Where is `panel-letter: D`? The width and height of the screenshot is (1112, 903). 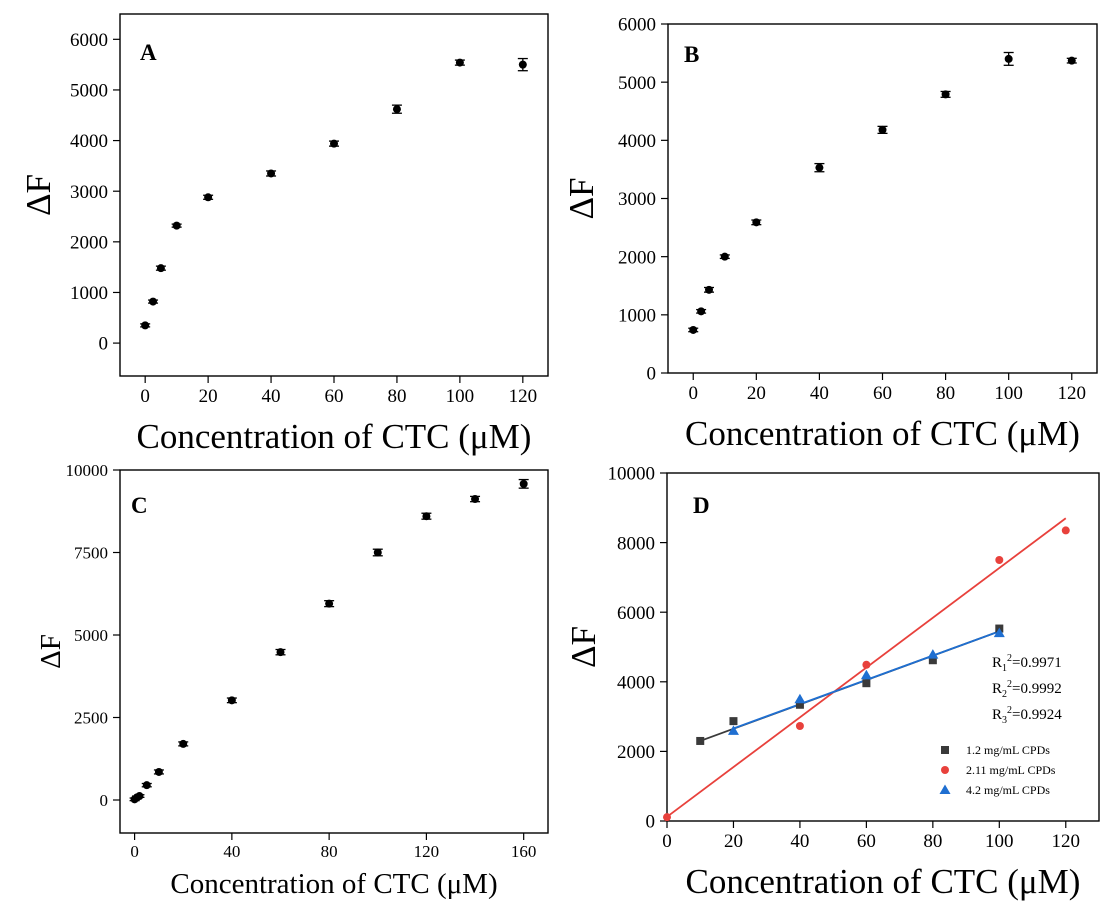
panel-letter: D is located at coordinates (701, 505).